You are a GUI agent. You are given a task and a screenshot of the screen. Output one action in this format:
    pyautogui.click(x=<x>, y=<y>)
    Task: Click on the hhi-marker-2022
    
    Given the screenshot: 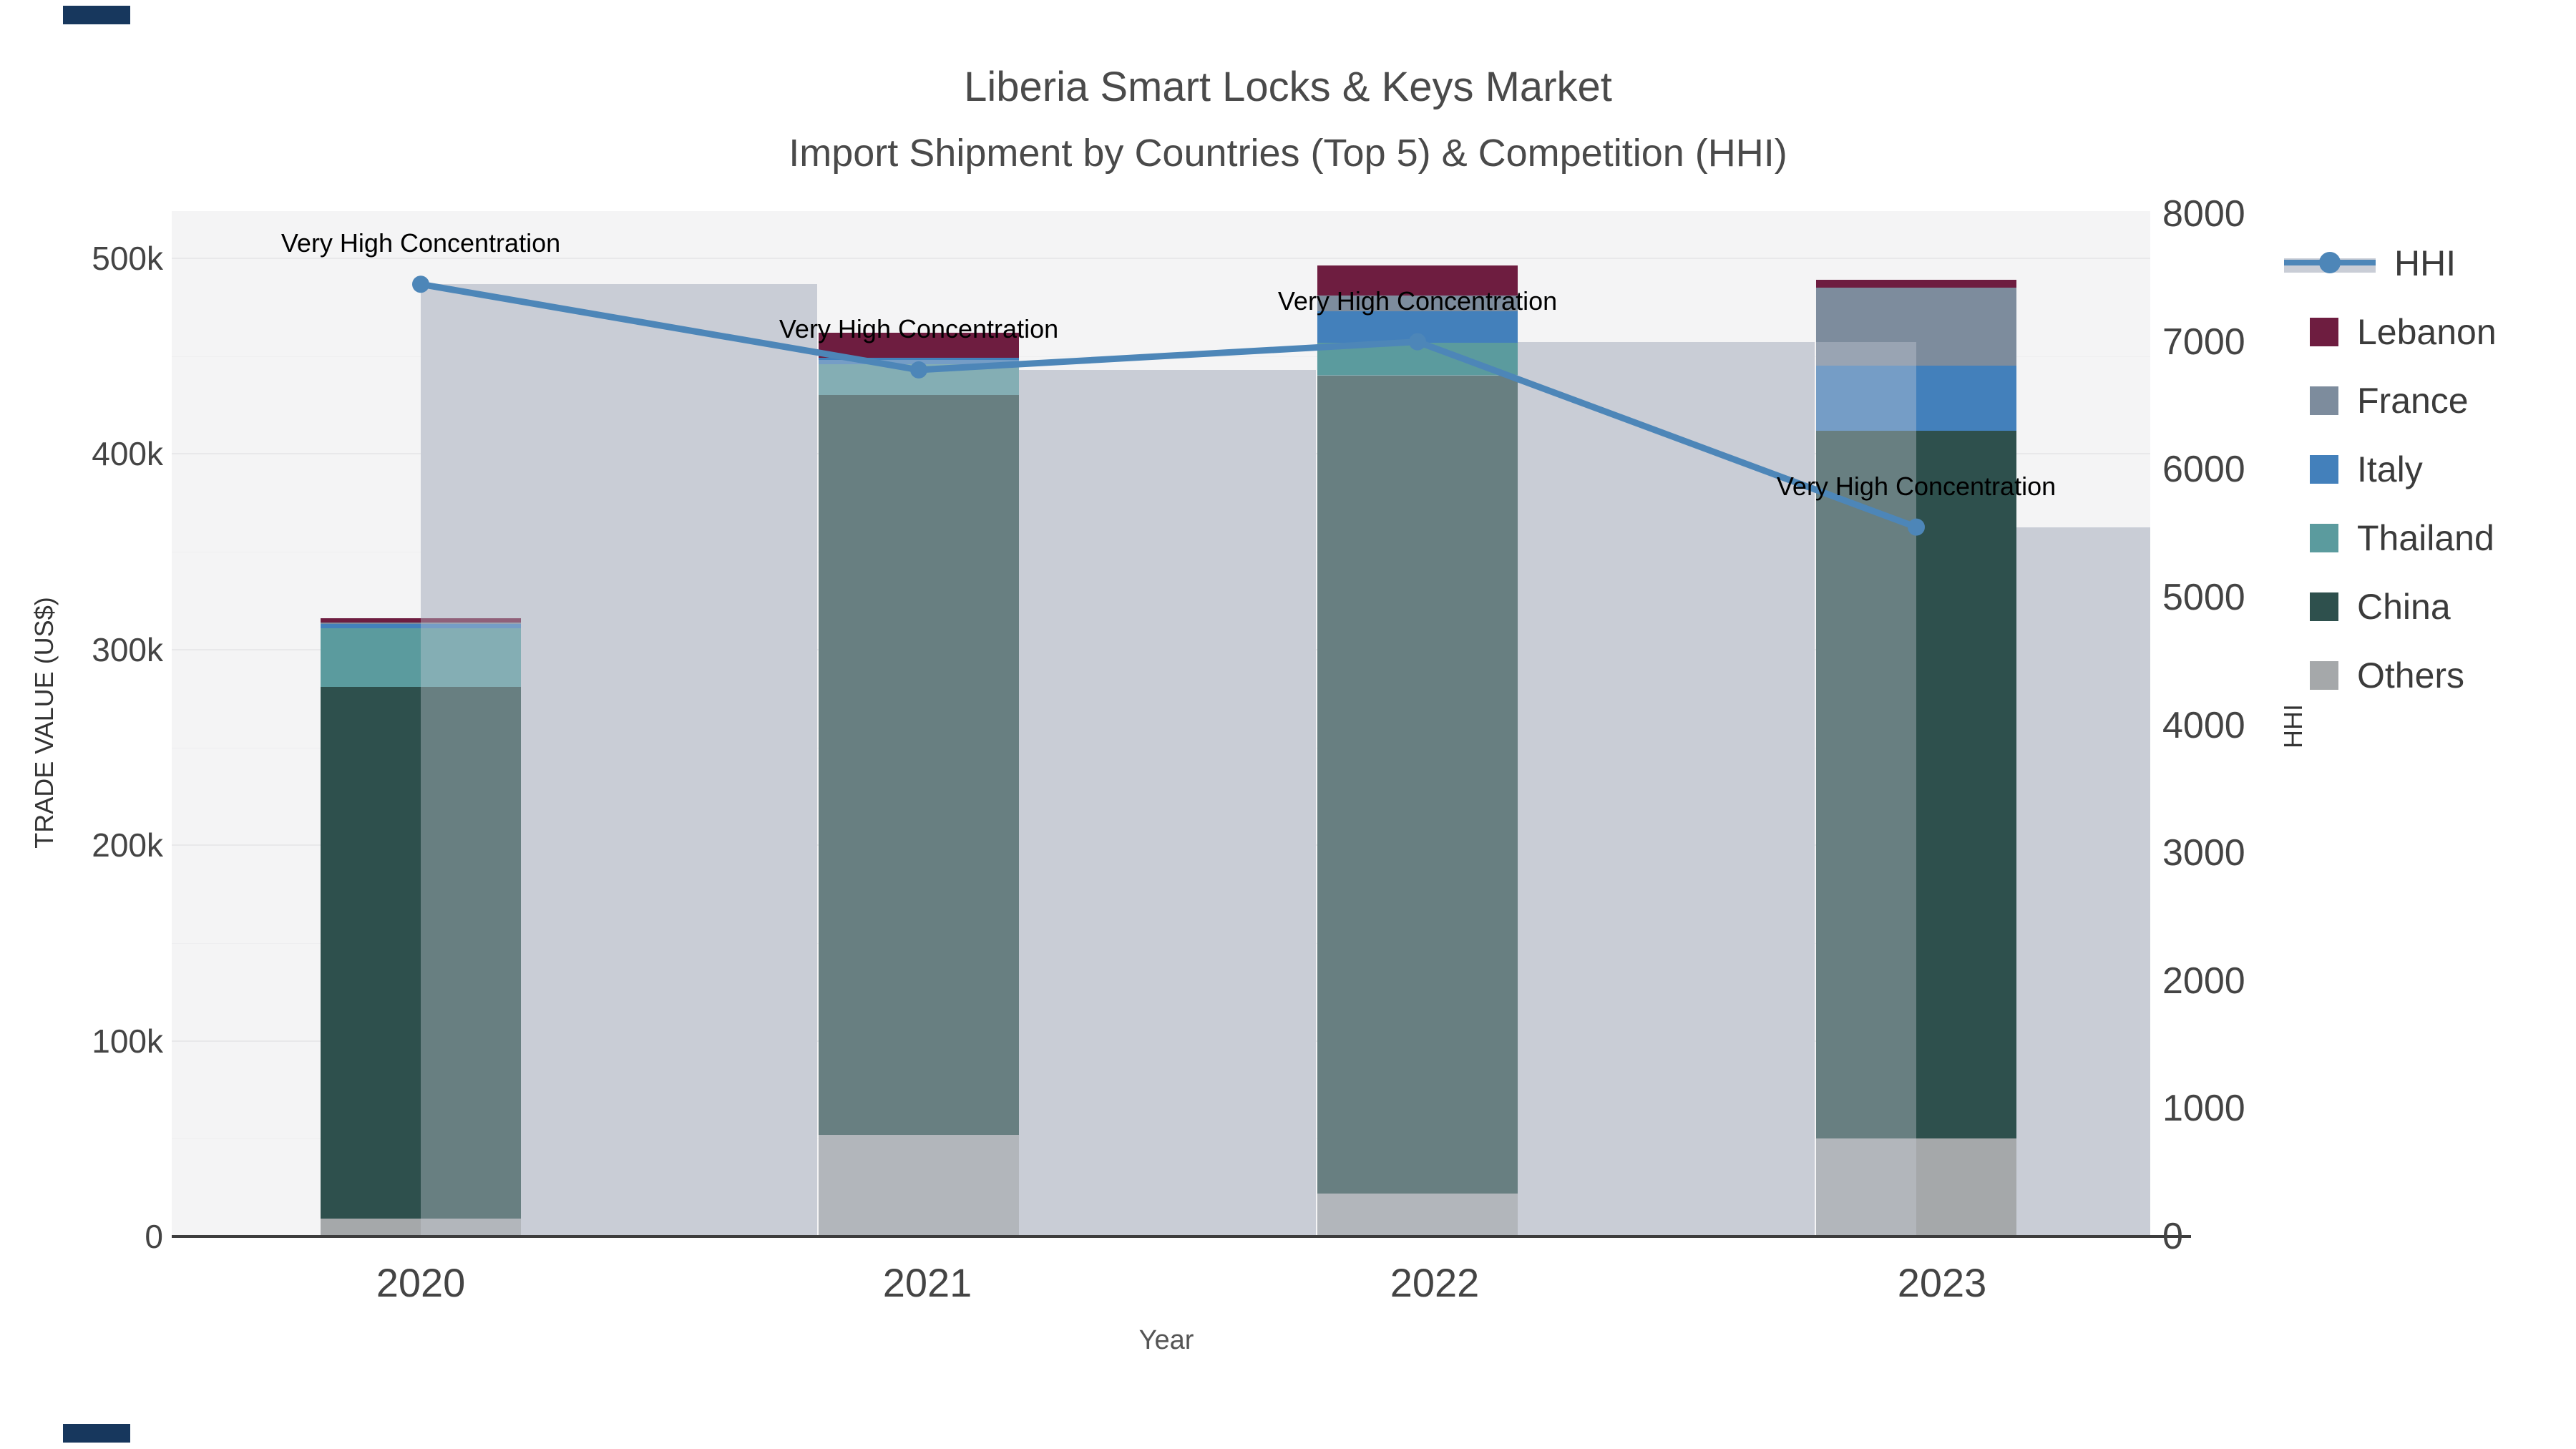 What is the action you would take?
    pyautogui.click(x=1417, y=342)
    